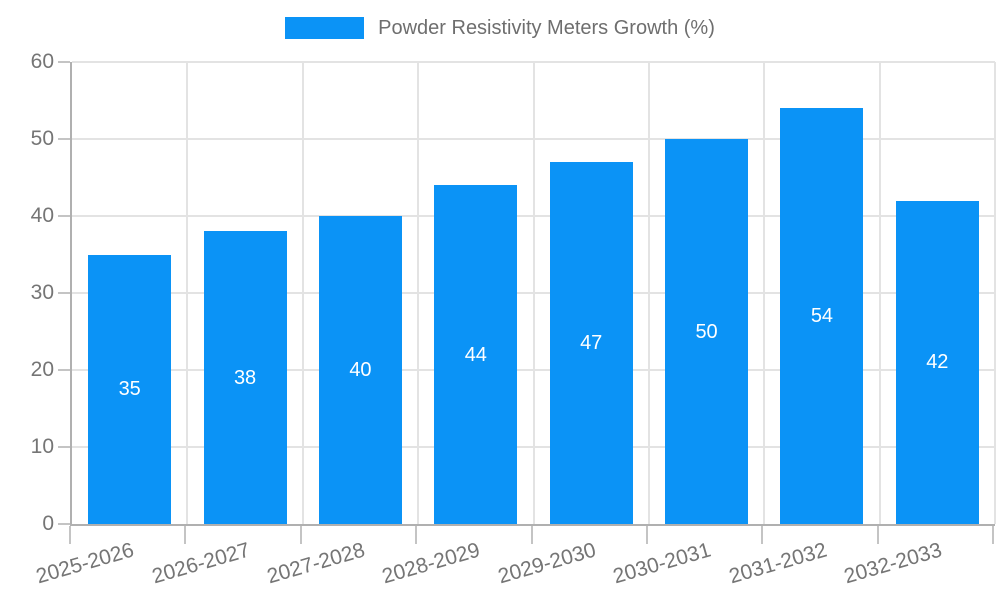 This screenshot has height=600, width=1000. What do you see at coordinates (316, 563) in the screenshot?
I see `x-tick-label: 2027-2028` at bounding box center [316, 563].